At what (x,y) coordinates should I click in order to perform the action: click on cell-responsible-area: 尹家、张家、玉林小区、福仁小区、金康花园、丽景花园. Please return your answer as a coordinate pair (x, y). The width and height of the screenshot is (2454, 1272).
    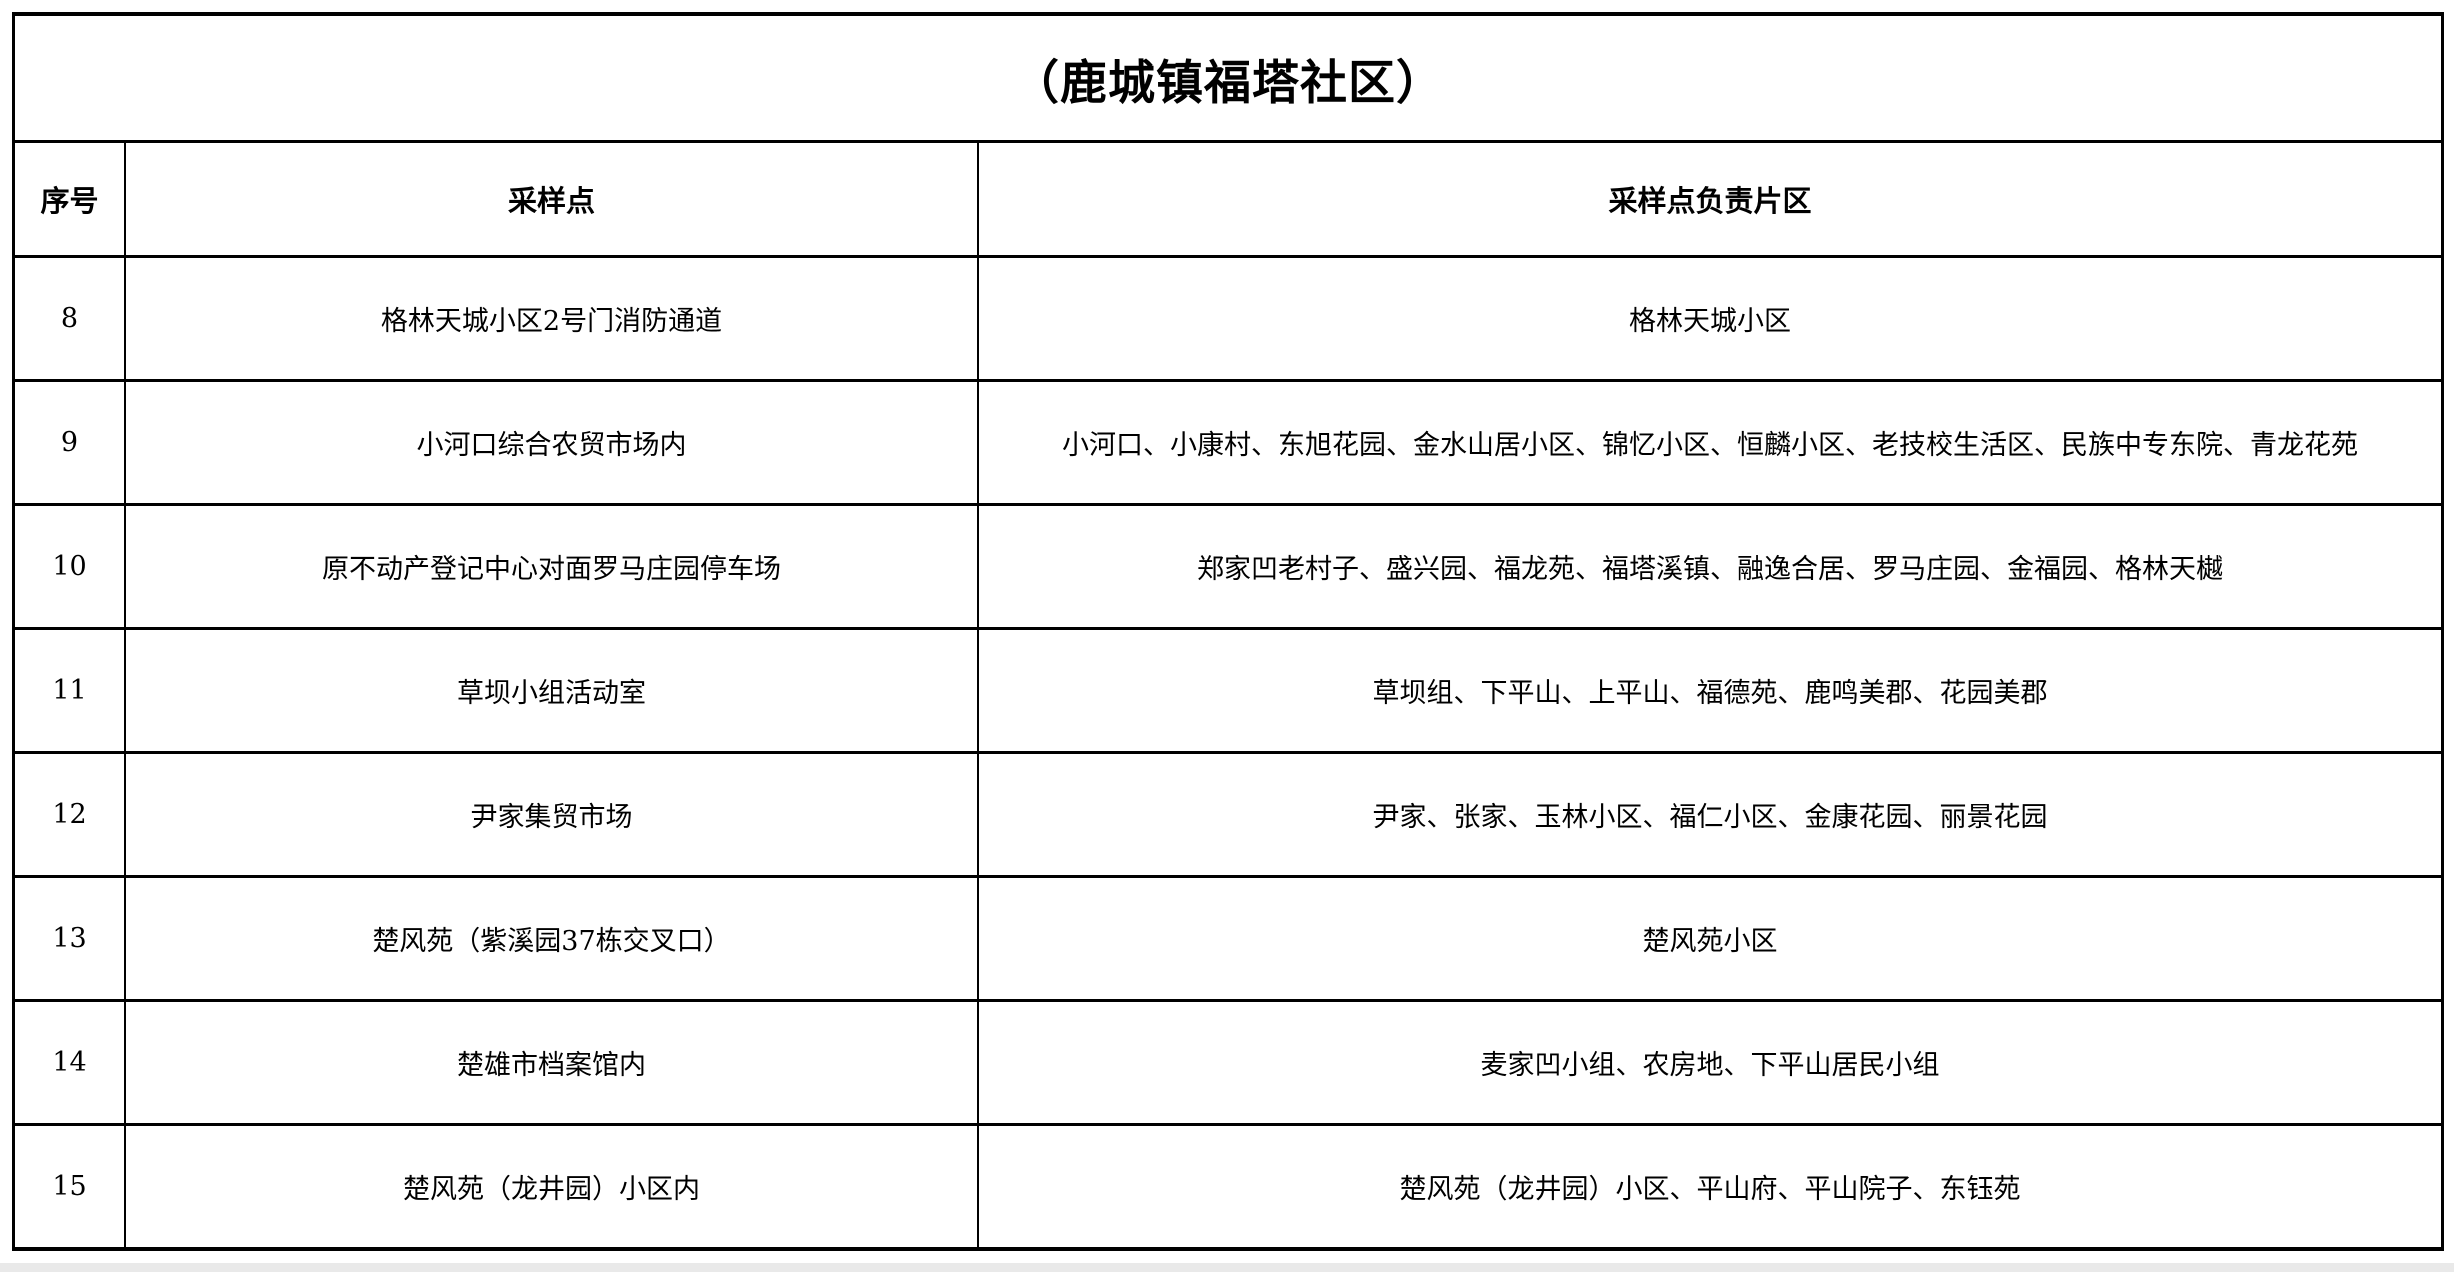
    Looking at the image, I should click on (1709, 814).